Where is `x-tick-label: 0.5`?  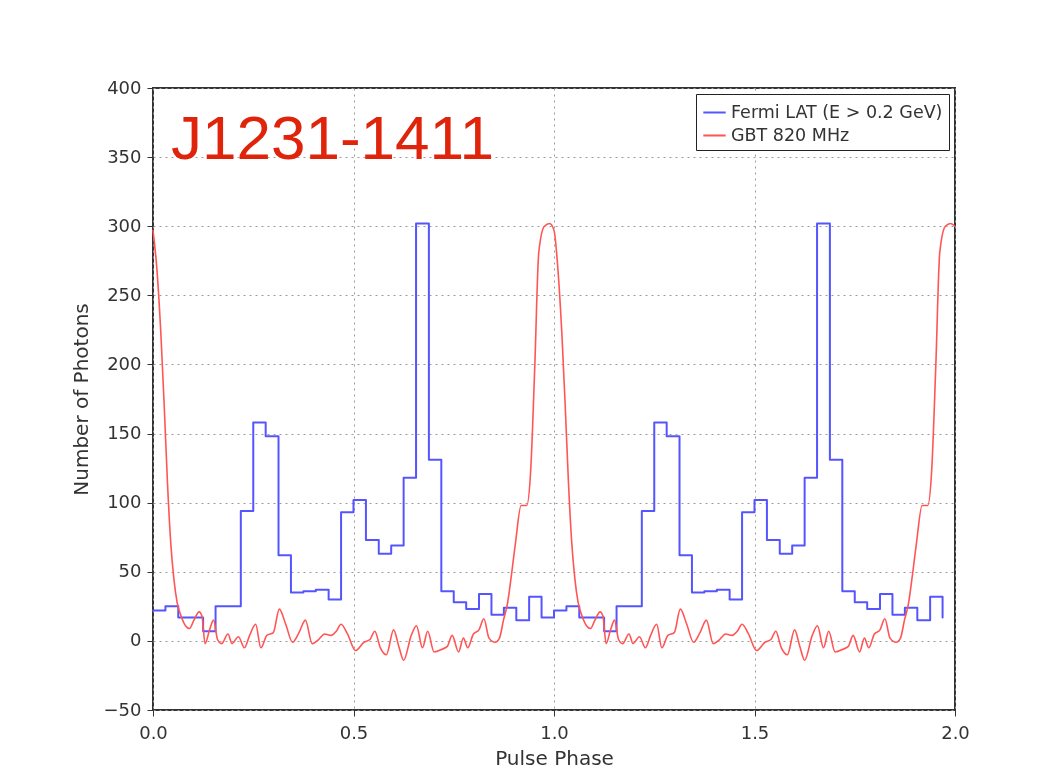 x-tick-label: 0.5 is located at coordinates (354, 732).